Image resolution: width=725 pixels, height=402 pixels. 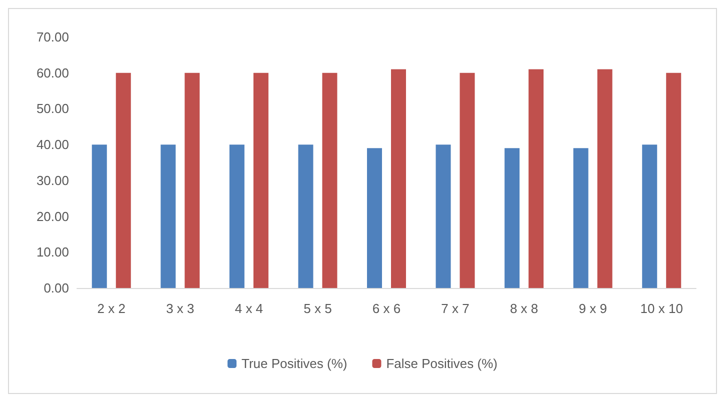 I want to click on x-tick-label: 9 x 9, so click(x=592, y=308).